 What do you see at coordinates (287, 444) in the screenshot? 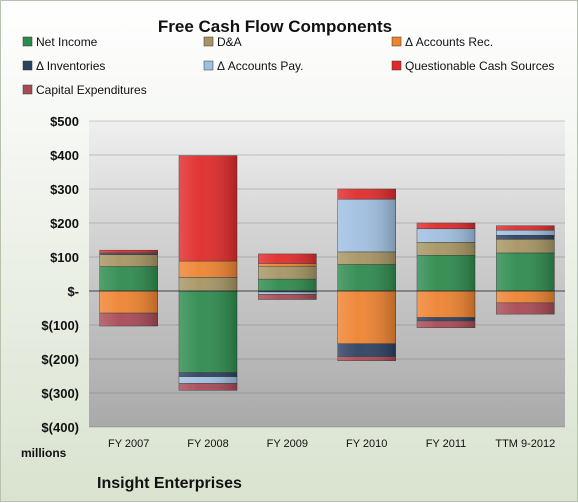
I see `x-tick-label: FY 2009` at bounding box center [287, 444].